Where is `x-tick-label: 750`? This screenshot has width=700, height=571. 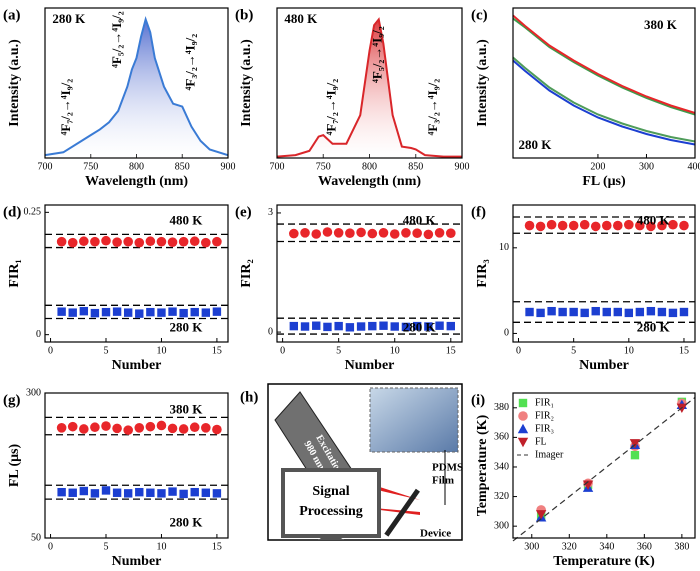 x-tick-label: 750 is located at coordinates (323, 166).